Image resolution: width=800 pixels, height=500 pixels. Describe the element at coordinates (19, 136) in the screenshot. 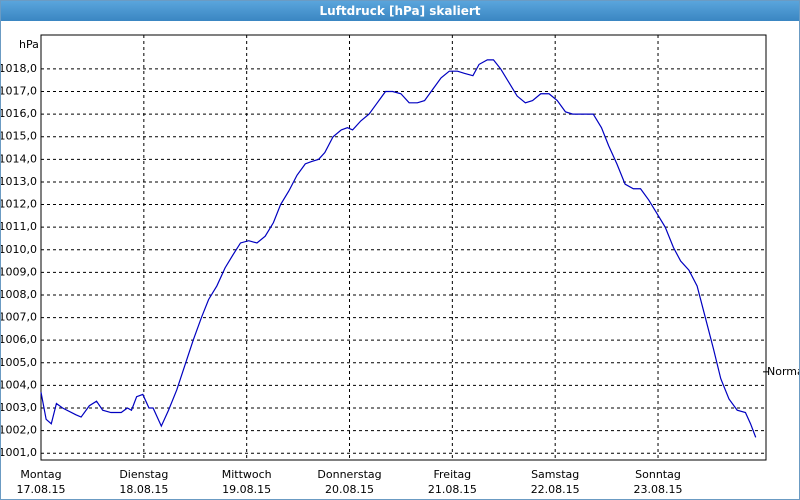

I see `y-tick-label: 1015,0` at that location.